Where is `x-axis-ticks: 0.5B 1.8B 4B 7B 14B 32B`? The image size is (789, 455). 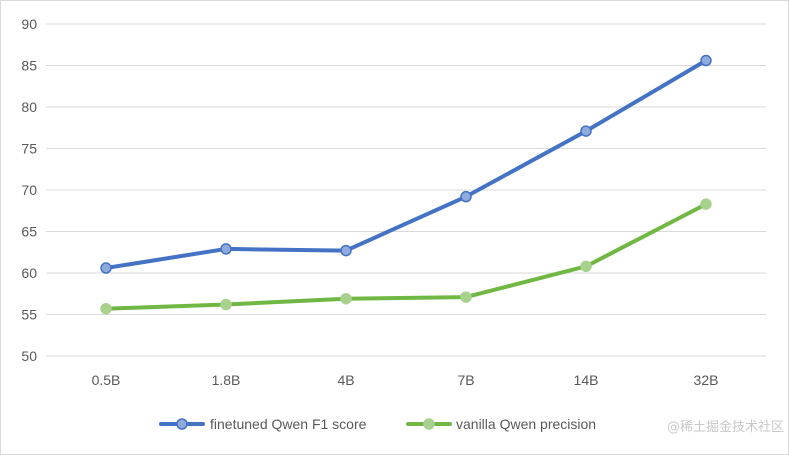 x-axis-ticks: 0.5B 1.8B 4B 7B 14B 32B is located at coordinates (405, 380).